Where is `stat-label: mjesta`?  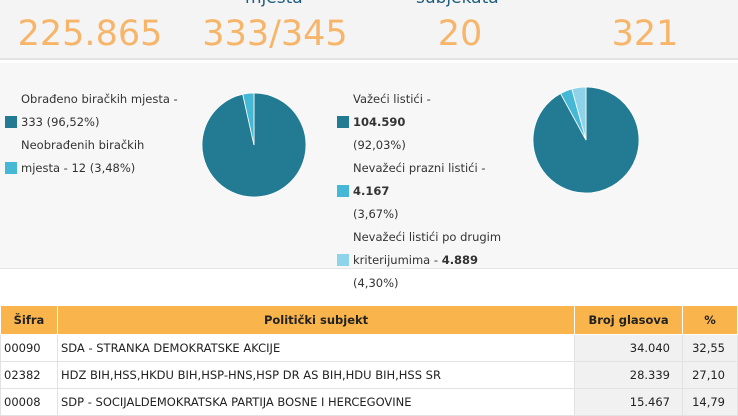 stat-label: mjesta is located at coordinates (274, 4).